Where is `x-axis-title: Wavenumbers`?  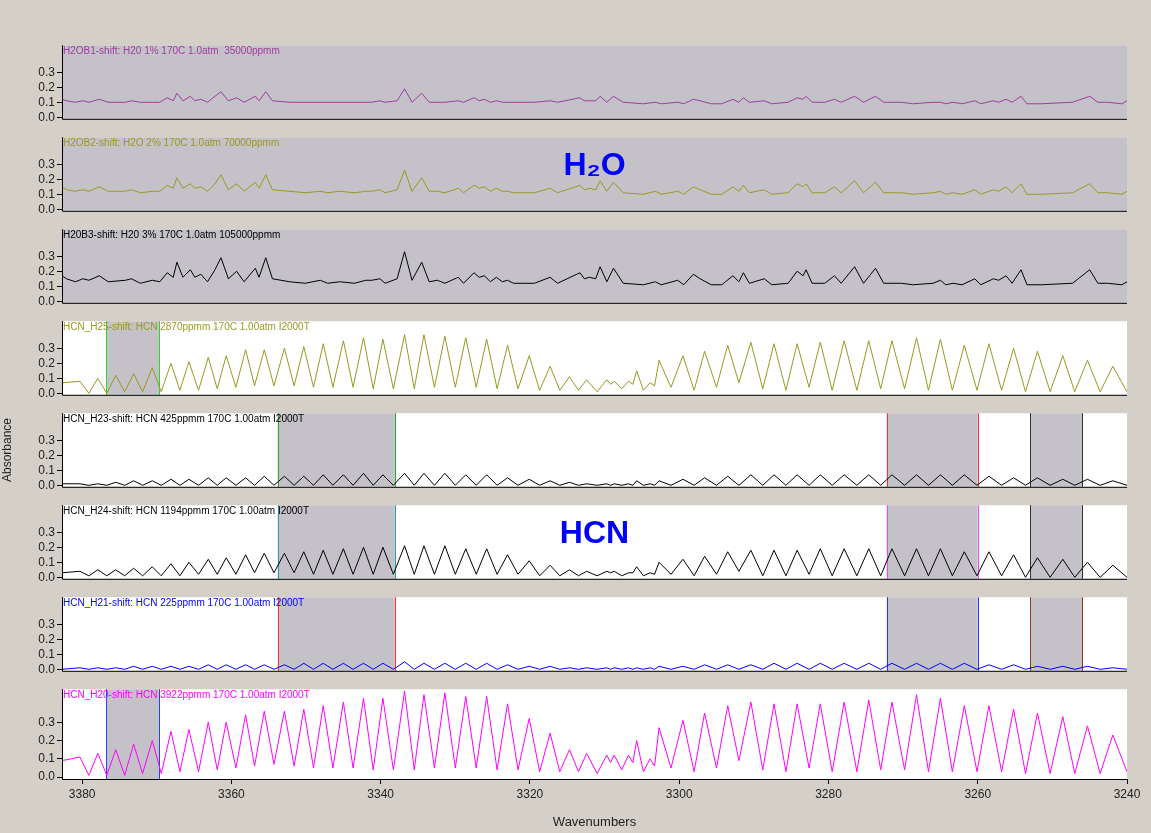
x-axis-title: Wavenumbers is located at coordinates (594, 821).